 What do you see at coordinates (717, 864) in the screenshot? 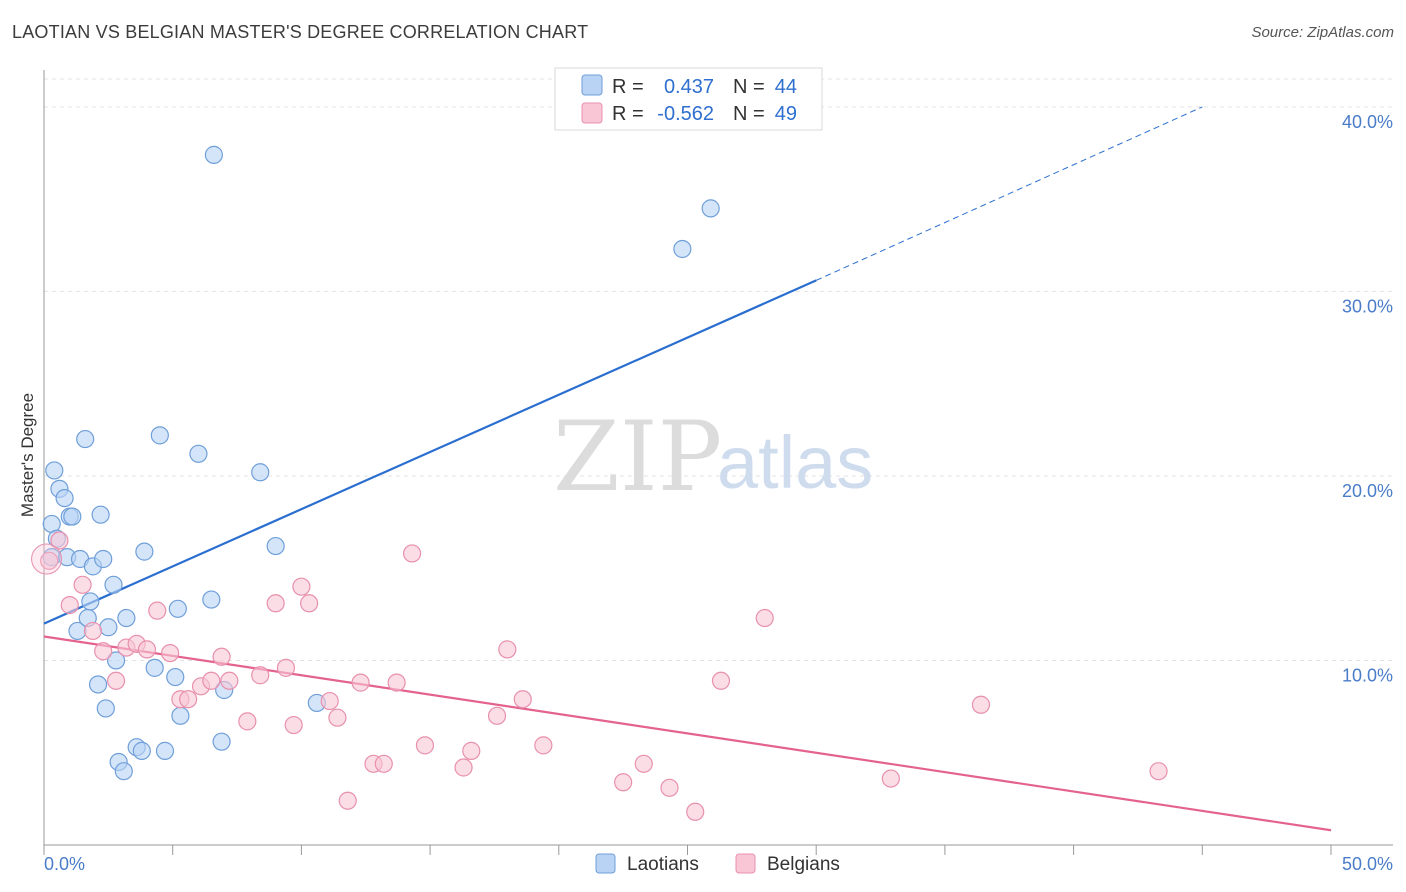
I see `bottom-legend: Laotians Belgians` at bounding box center [717, 864].